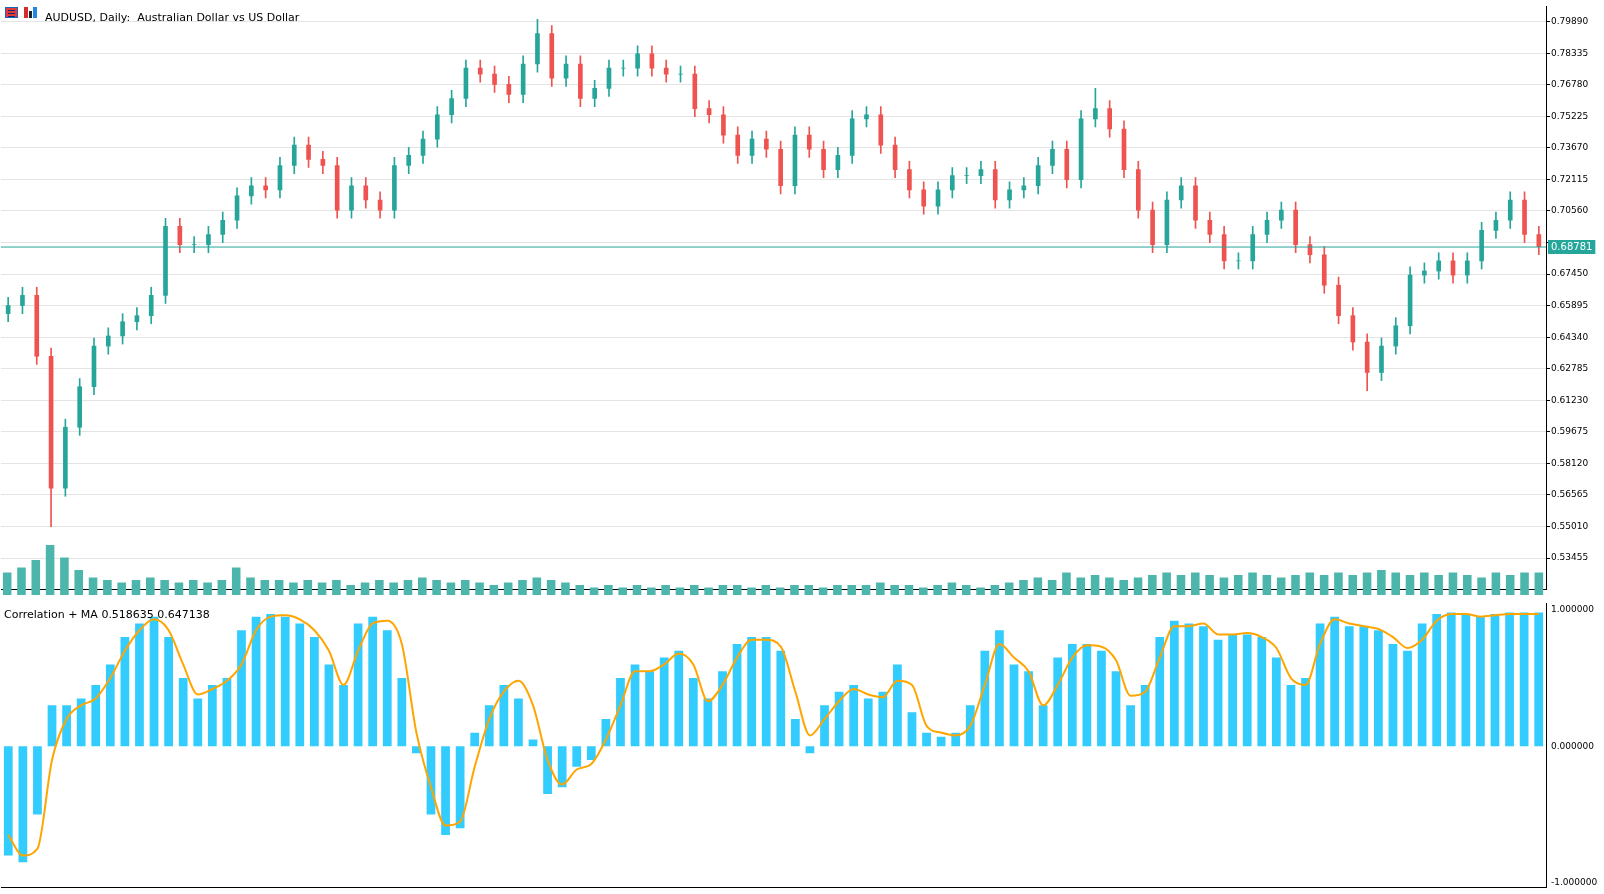 Image resolution: width=1604 pixels, height=894 pixels. Describe the element at coordinates (1573, 609) in the screenshot. I see `y-tick-label: 1.000000` at that location.